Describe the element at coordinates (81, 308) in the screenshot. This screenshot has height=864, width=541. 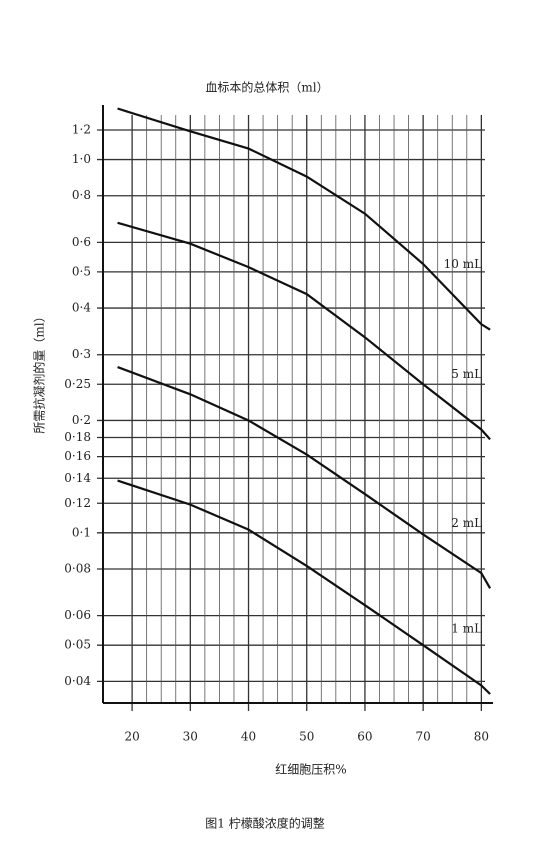
I see `y-tick-label: 0·4` at that location.